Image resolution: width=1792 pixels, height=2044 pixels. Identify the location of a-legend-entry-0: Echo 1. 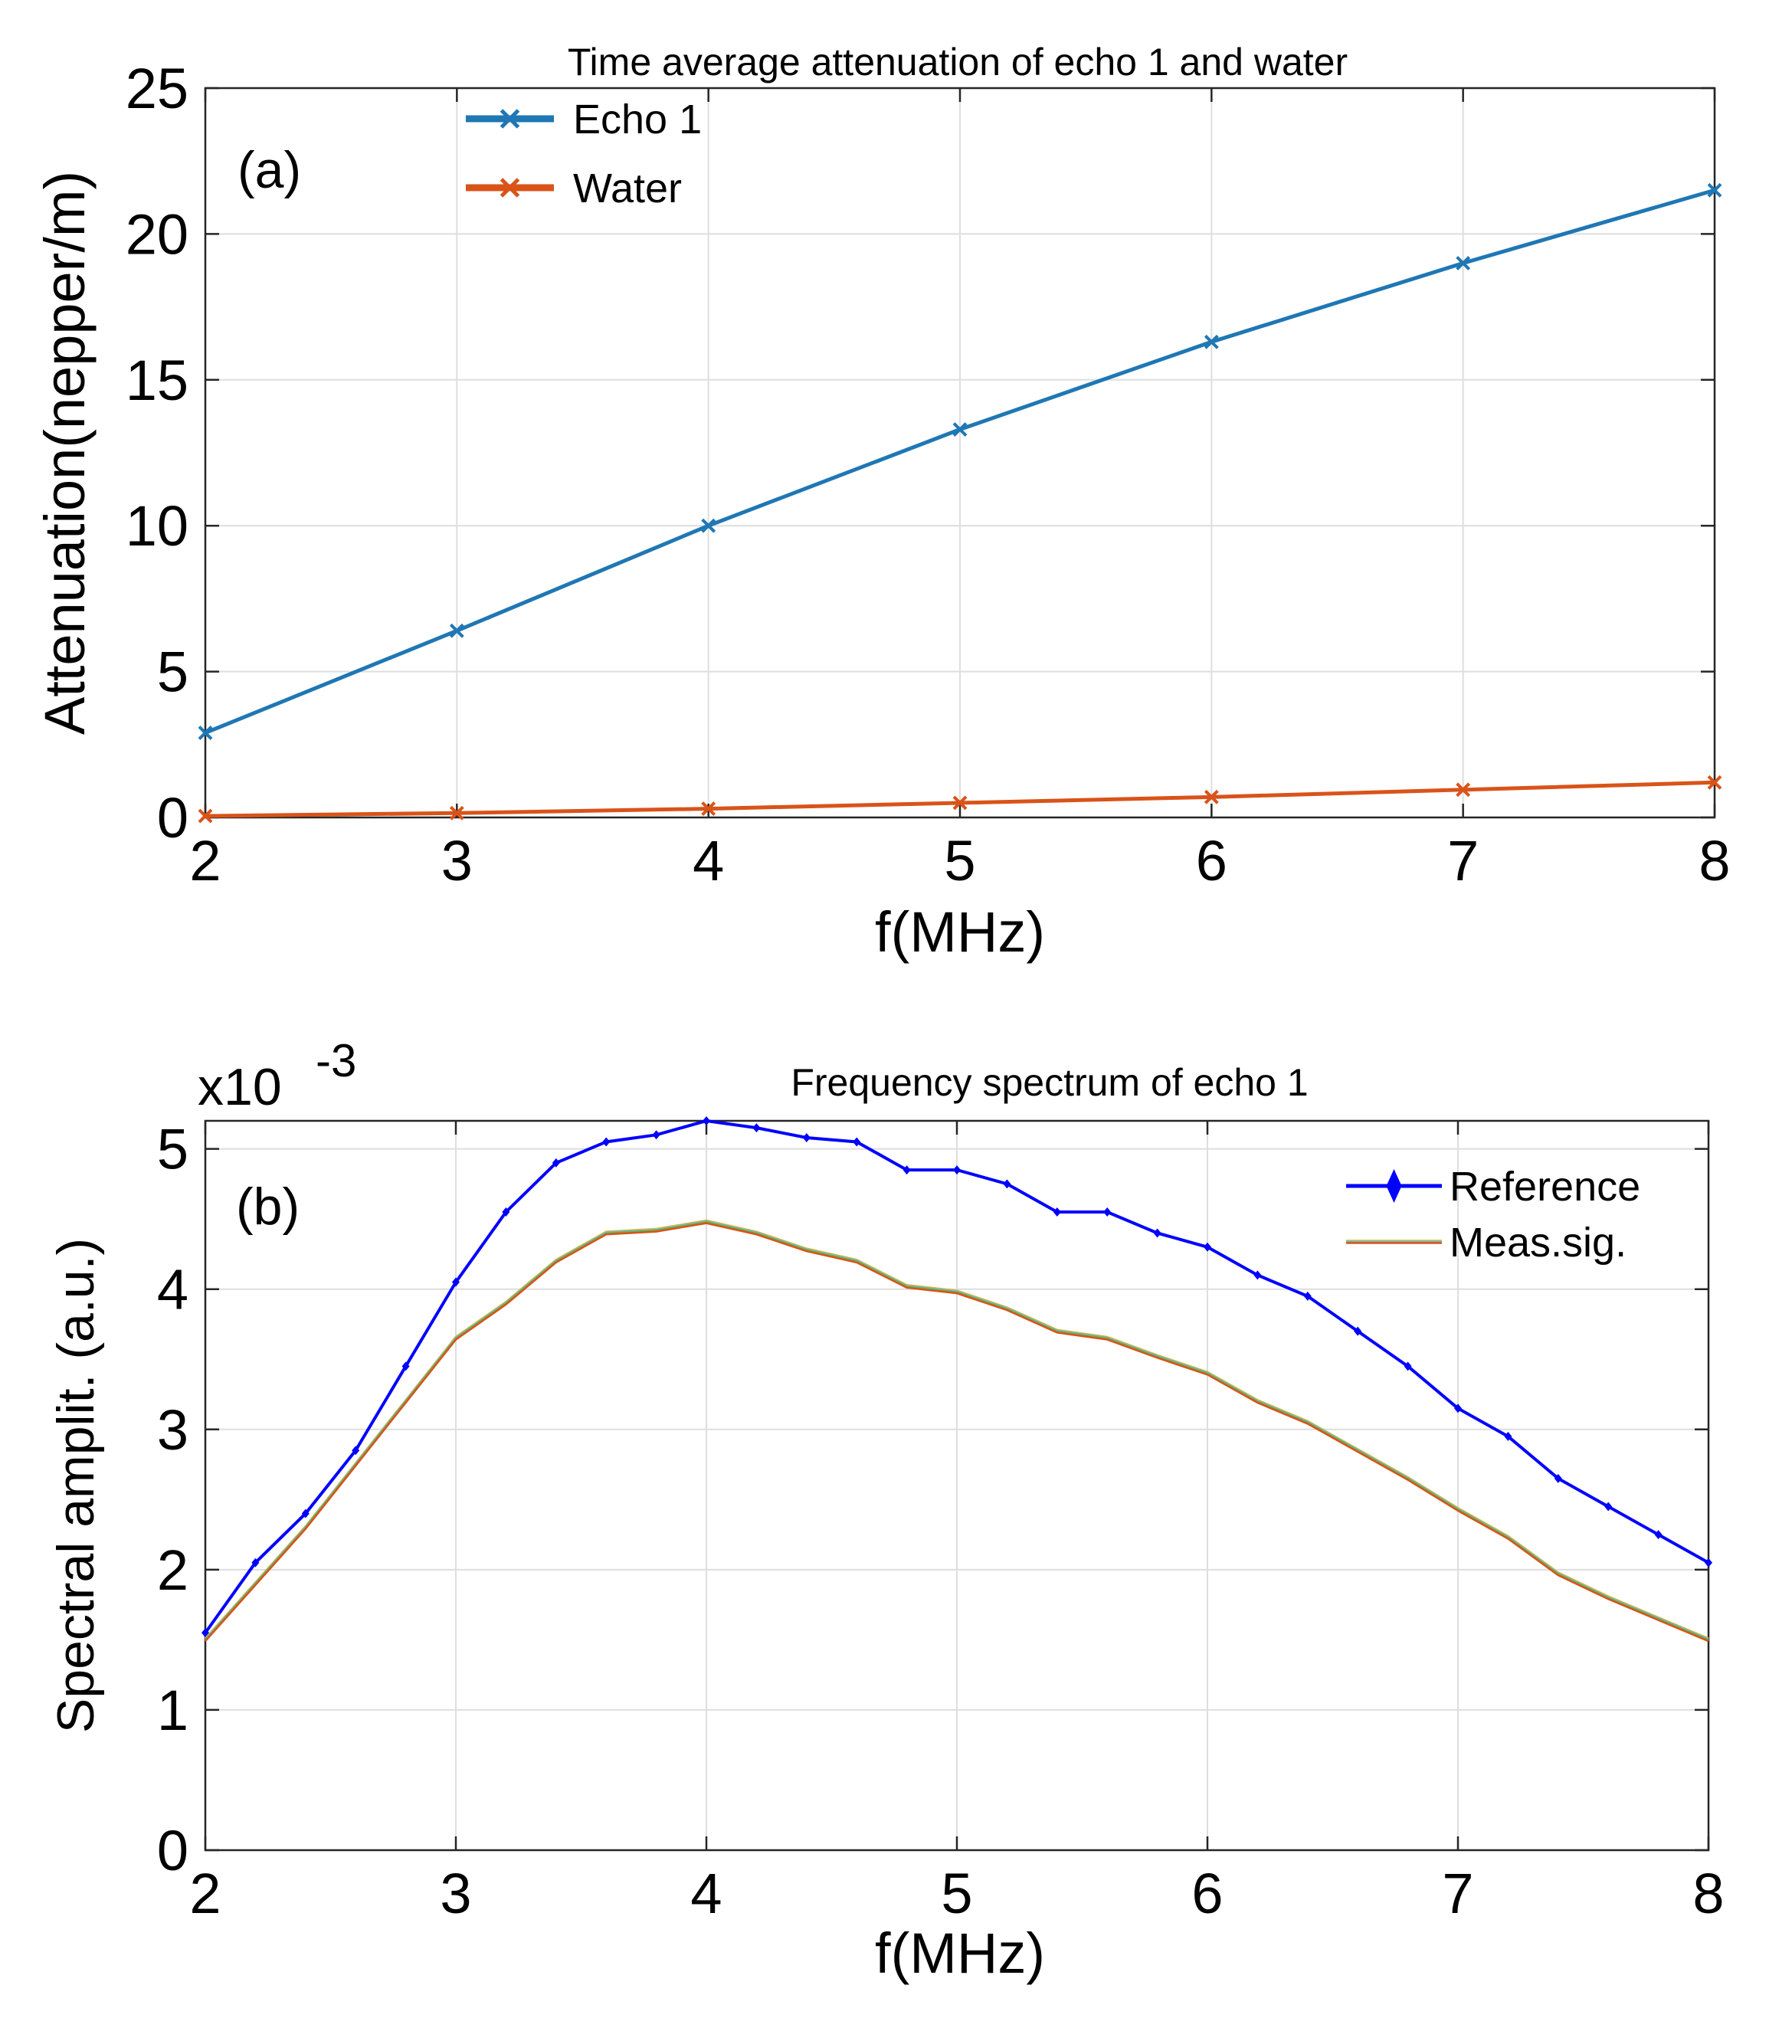
(584, 119).